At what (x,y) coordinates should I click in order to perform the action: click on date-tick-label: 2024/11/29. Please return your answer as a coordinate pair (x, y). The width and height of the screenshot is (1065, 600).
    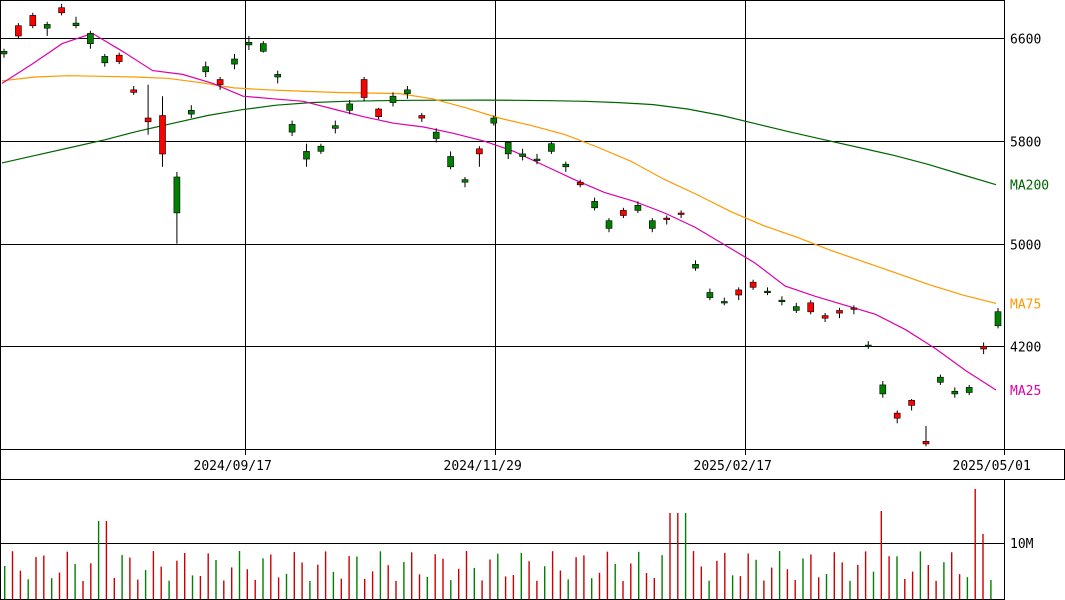
    Looking at the image, I should click on (483, 466).